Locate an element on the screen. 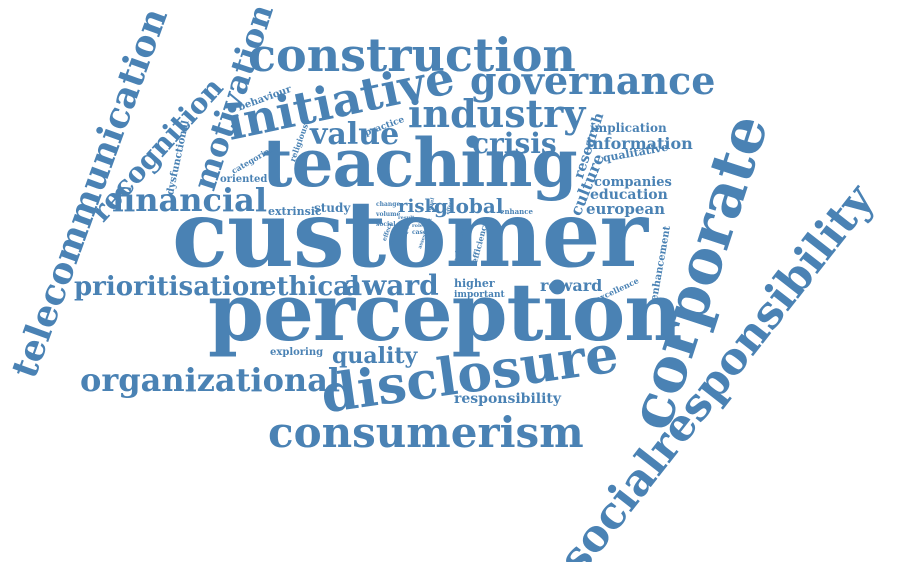 The width and height of the screenshot is (900, 562). word-global: global is located at coordinates (469, 206).